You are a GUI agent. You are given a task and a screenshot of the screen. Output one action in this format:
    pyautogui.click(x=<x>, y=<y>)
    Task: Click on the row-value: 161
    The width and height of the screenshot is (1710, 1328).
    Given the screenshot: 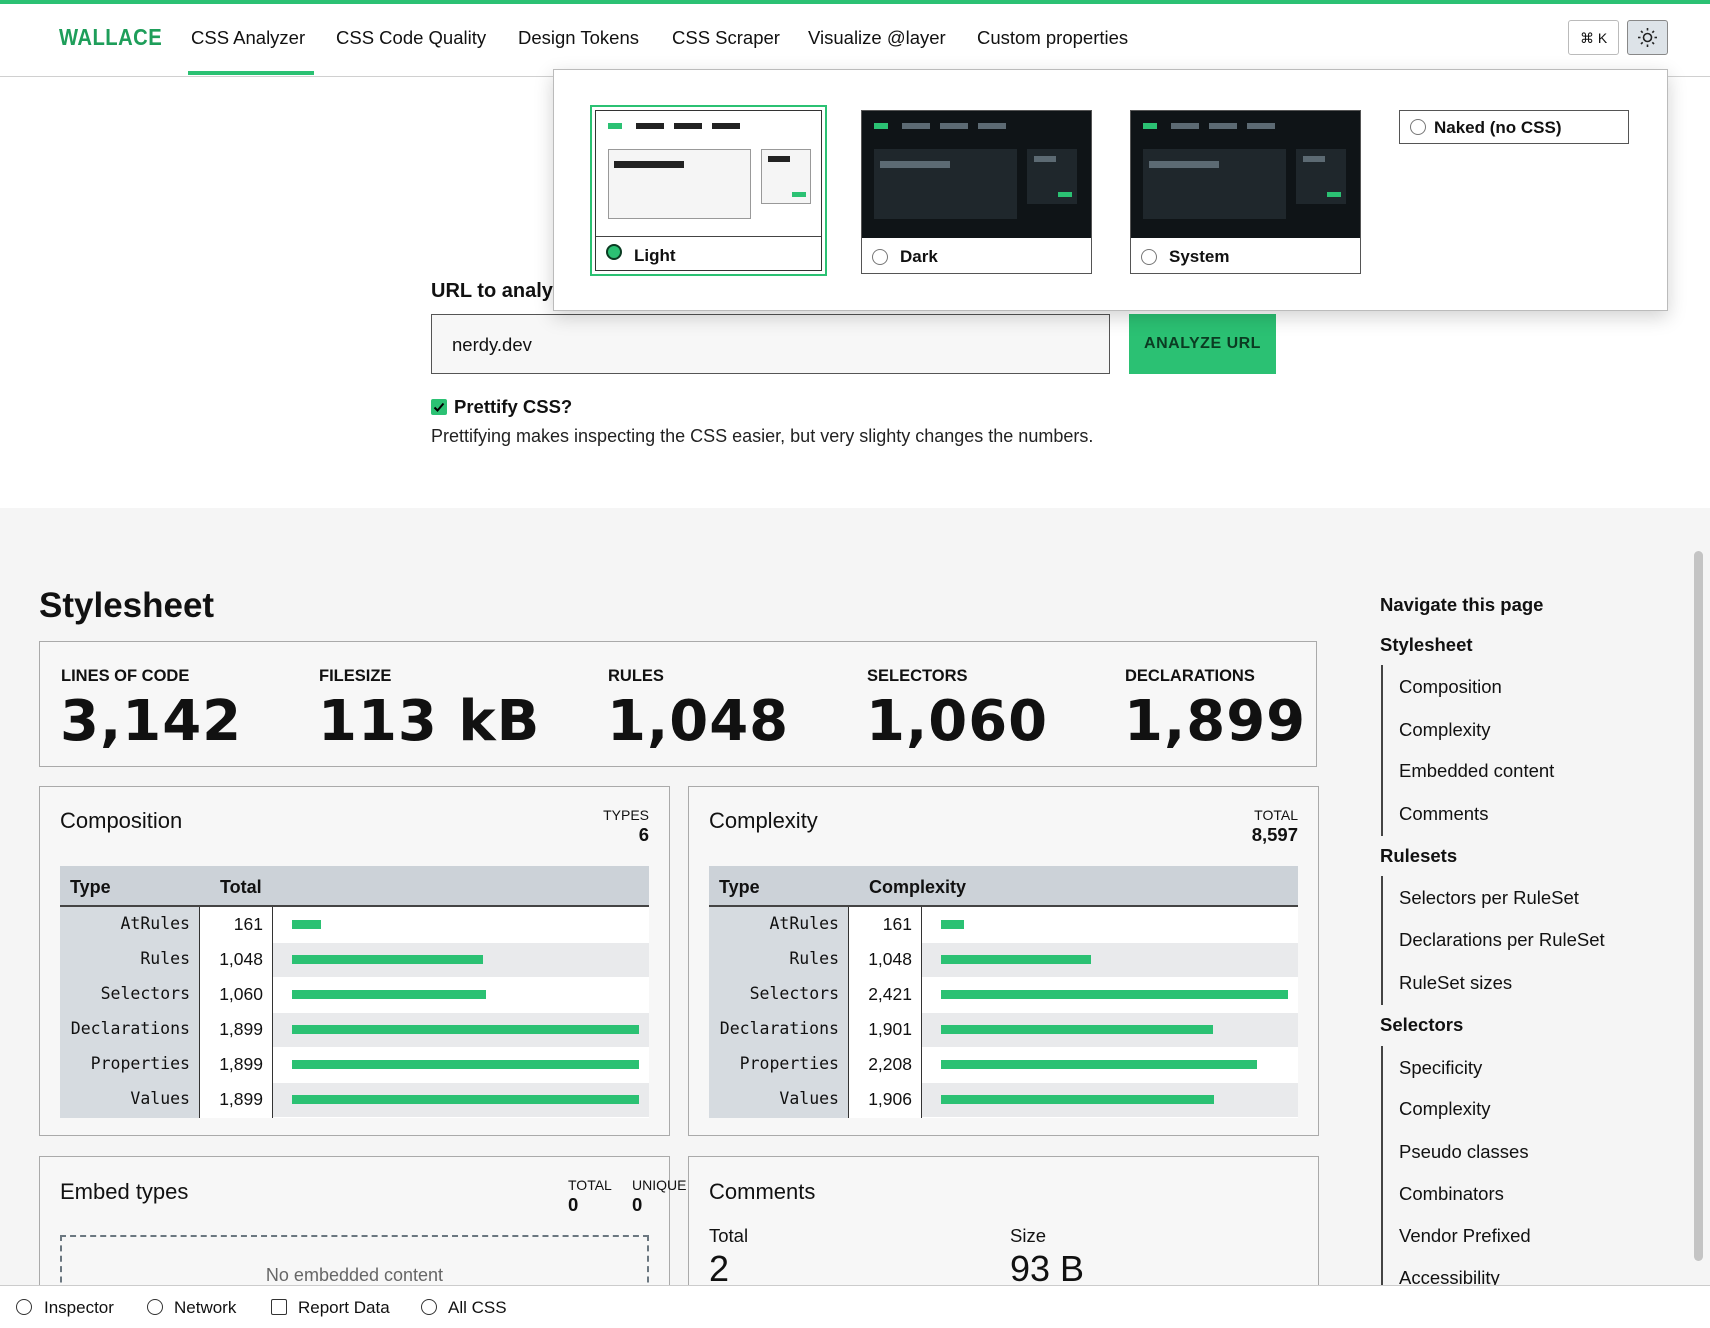 What is the action you would take?
    pyautogui.click(x=248, y=924)
    